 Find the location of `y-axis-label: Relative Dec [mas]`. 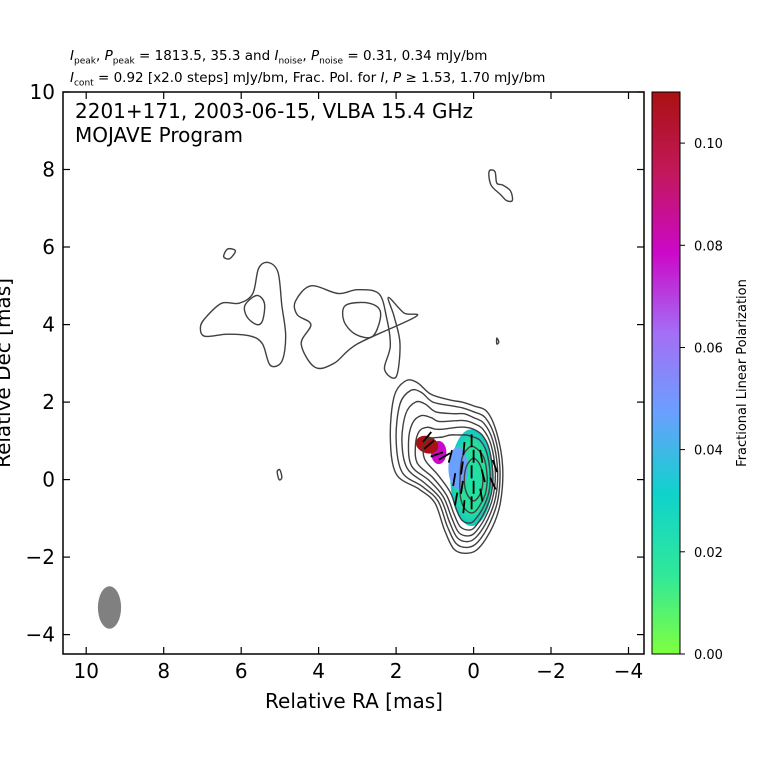

y-axis-label: Relative Dec [mas] is located at coordinates (7, 373).